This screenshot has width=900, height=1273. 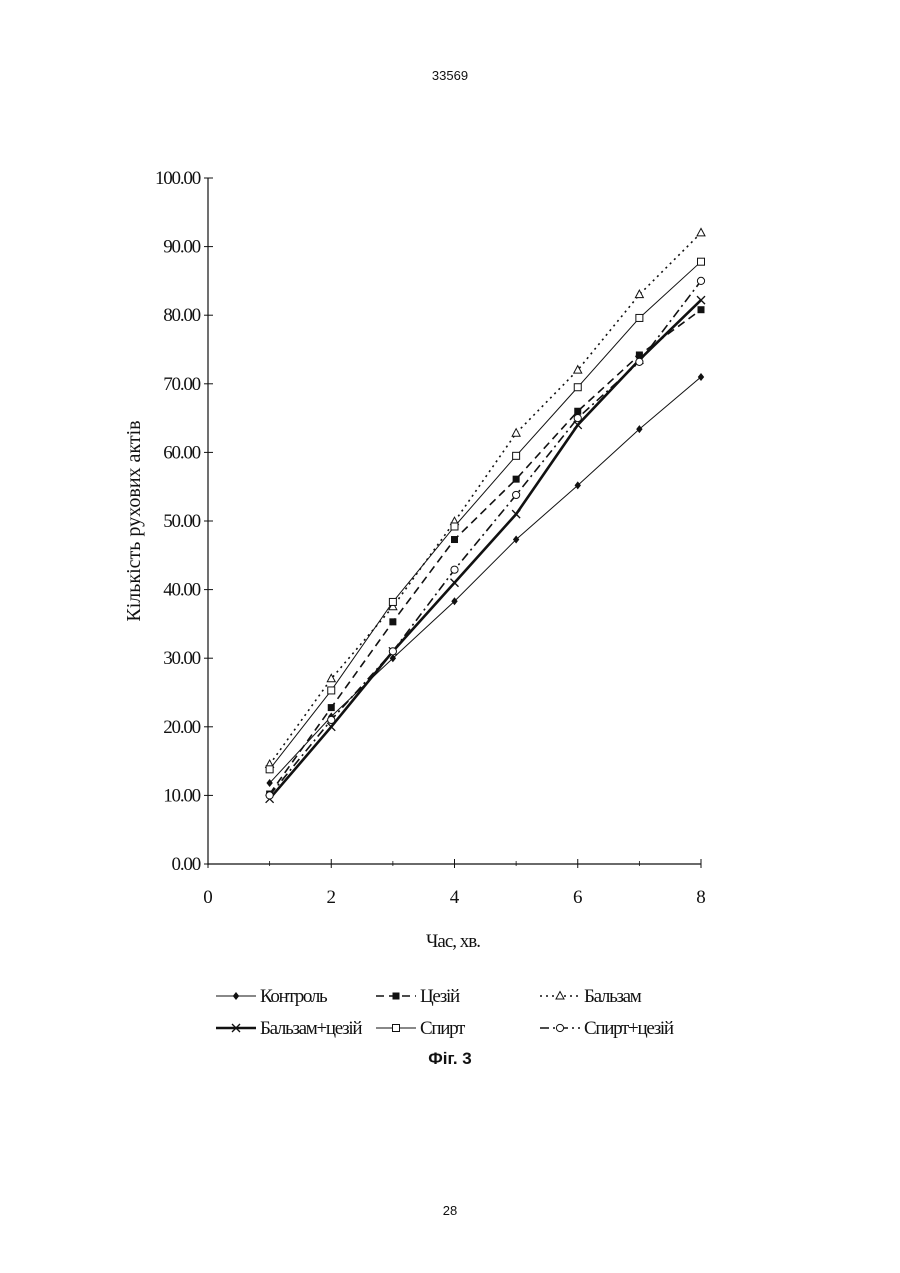 What do you see at coordinates (208, 897) in the screenshot?
I see `x-tick-label: 0` at bounding box center [208, 897].